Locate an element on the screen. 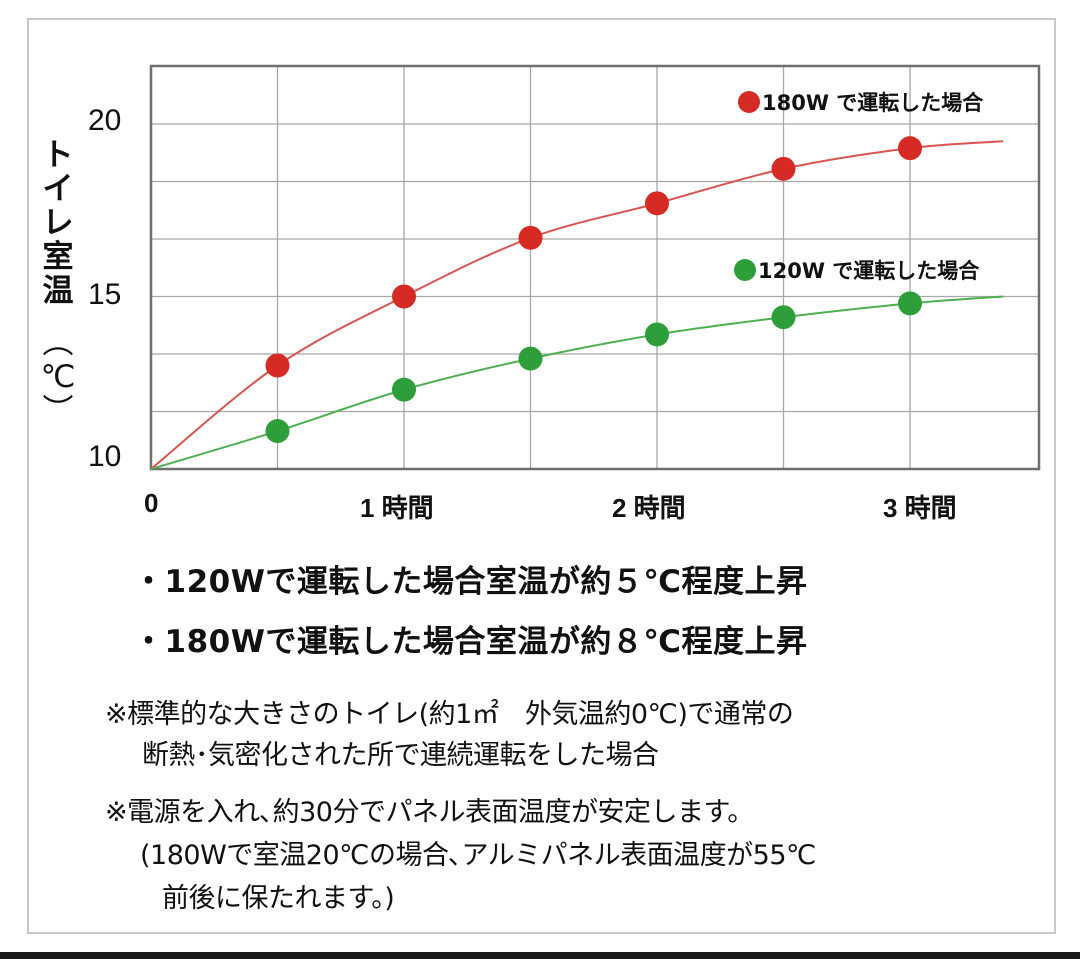  bottom-divider is located at coordinates (540, 955).